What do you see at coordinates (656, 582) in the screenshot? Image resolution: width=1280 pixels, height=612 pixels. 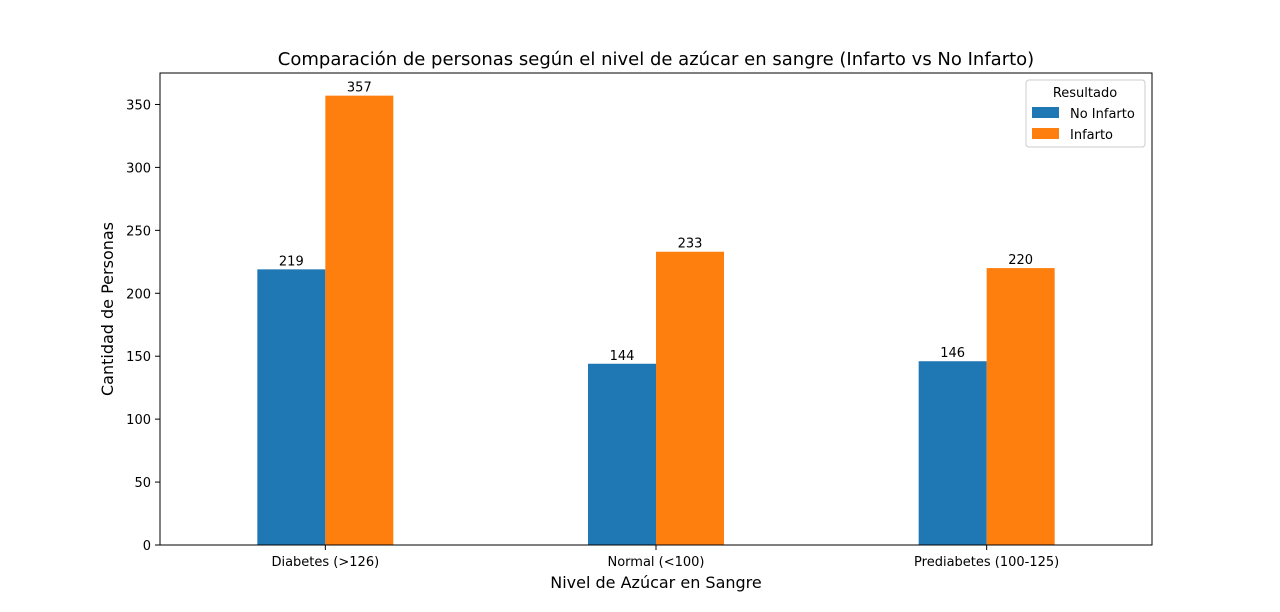 I see `x-axis-label: Nivel de Azúcar en Sangre` at bounding box center [656, 582].